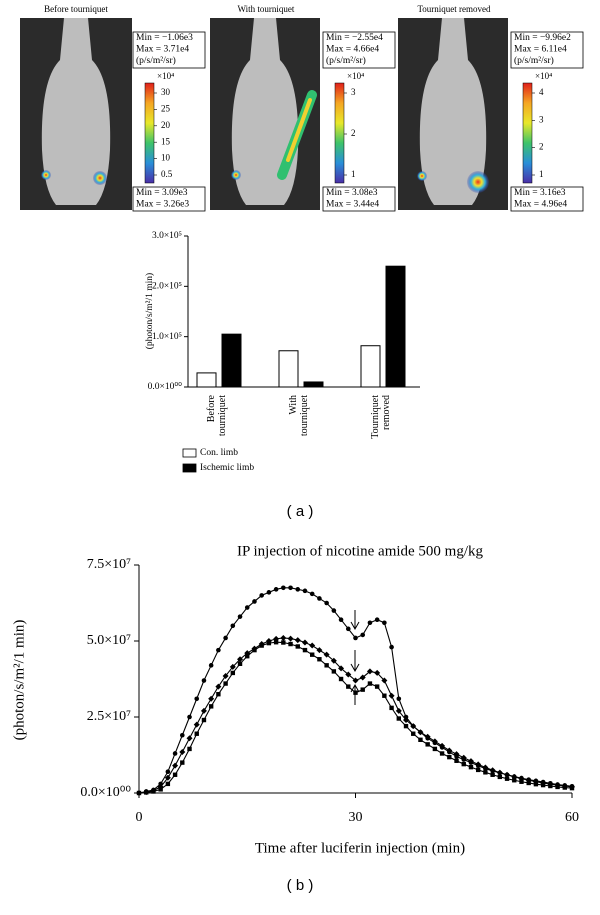 Image resolution: width=600 pixels, height=915 pixels. Describe the element at coordinates (353, 174) in the screenshot. I see `colorbar-label: 1` at that location.